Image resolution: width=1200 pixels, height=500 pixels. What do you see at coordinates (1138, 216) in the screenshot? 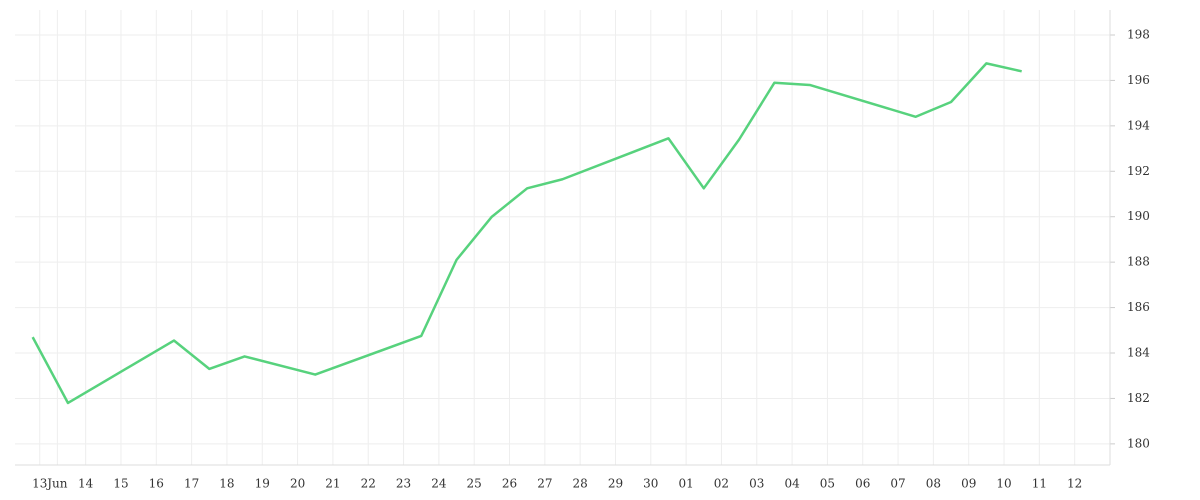
I see `y-tick-label: 190` at bounding box center [1138, 216].